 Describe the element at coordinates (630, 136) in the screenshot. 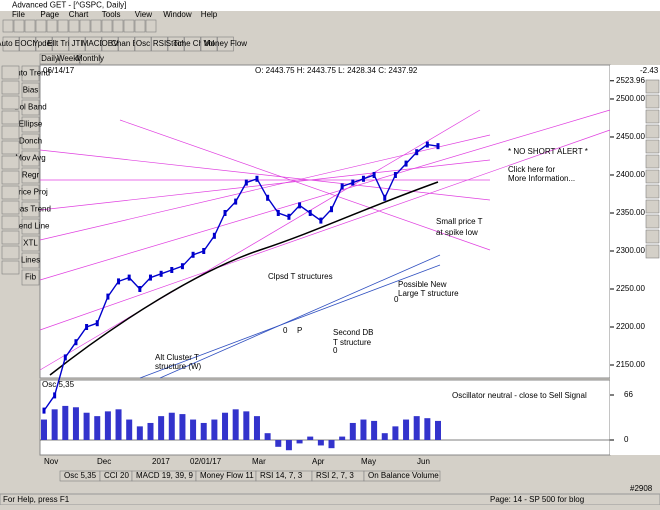

I see `y-tick-label: 2450.00` at that location.